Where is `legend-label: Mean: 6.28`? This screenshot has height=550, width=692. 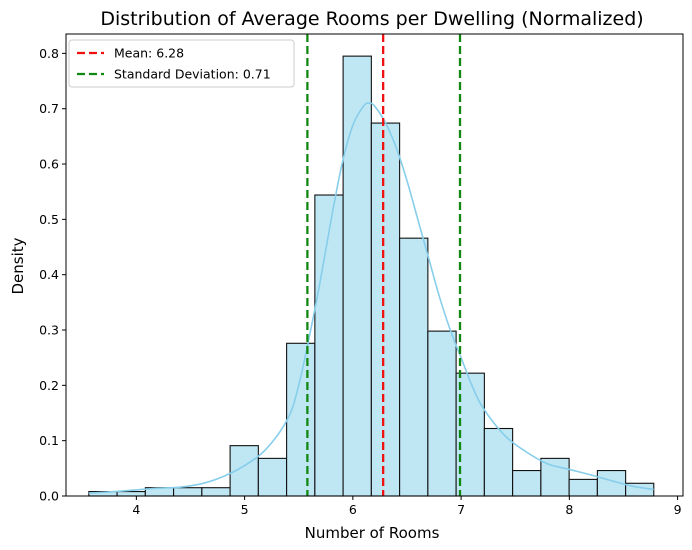
legend-label: Mean: 6.28 is located at coordinates (149, 53).